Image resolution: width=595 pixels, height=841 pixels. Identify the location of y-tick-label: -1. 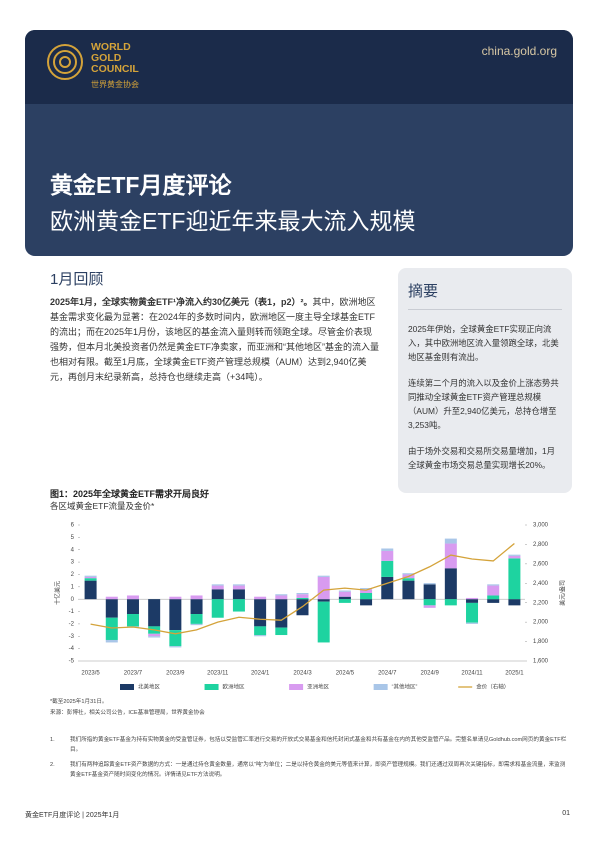
(72, 612).